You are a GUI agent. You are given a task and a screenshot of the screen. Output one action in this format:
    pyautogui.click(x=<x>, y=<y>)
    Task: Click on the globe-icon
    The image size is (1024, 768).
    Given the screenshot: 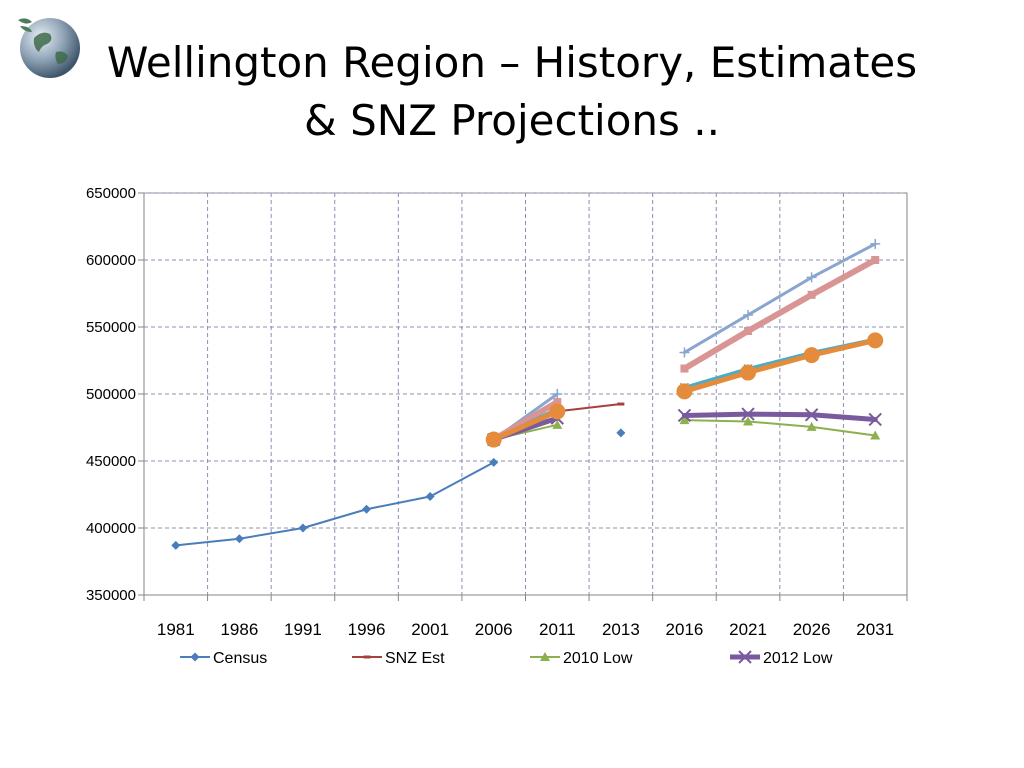 What is the action you would take?
    pyautogui.click(x=49, y=48)
    